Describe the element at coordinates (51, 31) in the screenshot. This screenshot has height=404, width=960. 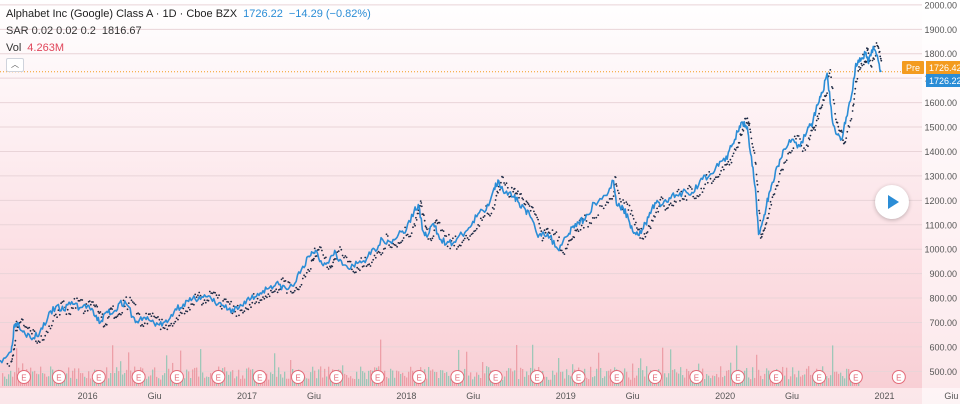
I see `sar-indicator-label: SAR 0.02 0.02 0.2` at that location.